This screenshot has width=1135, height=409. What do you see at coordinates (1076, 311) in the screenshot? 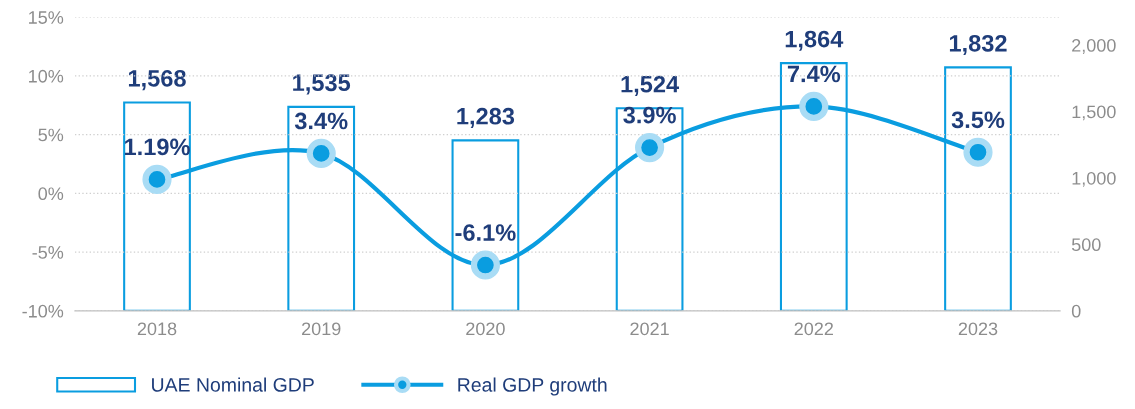
I see `y2-tick-label: 0` at bounding box center [1076, 311].